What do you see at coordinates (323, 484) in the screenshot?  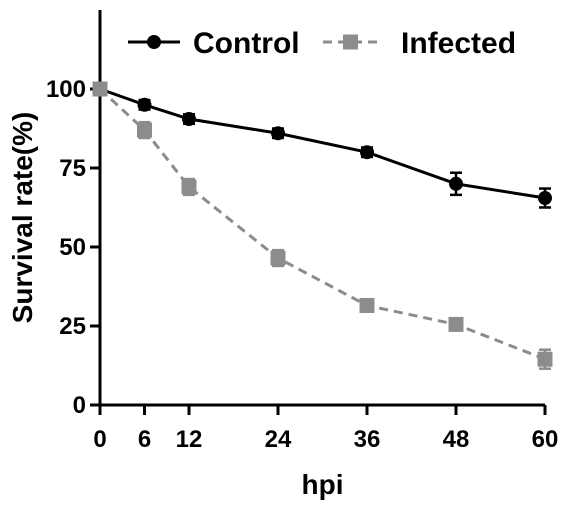 I see `x-axis-title: hpi` at bounding box center [323, 484].